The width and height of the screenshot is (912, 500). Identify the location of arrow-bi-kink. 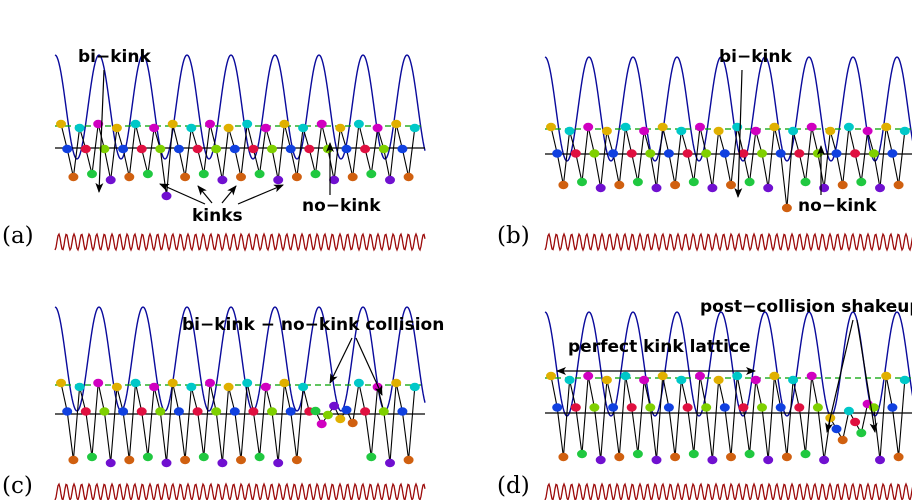
(738, 133).